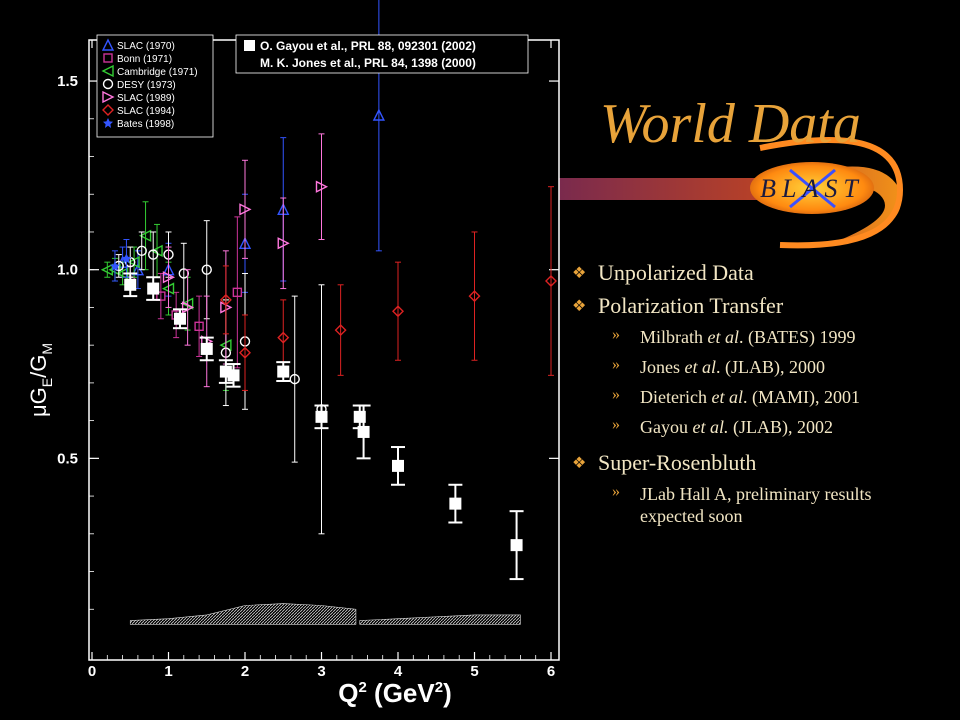 This screenshot has height=720, width=960. Describe the element at coordinates (321, 671) in the screenshot. I see `x-tick-label: 3` at that location.